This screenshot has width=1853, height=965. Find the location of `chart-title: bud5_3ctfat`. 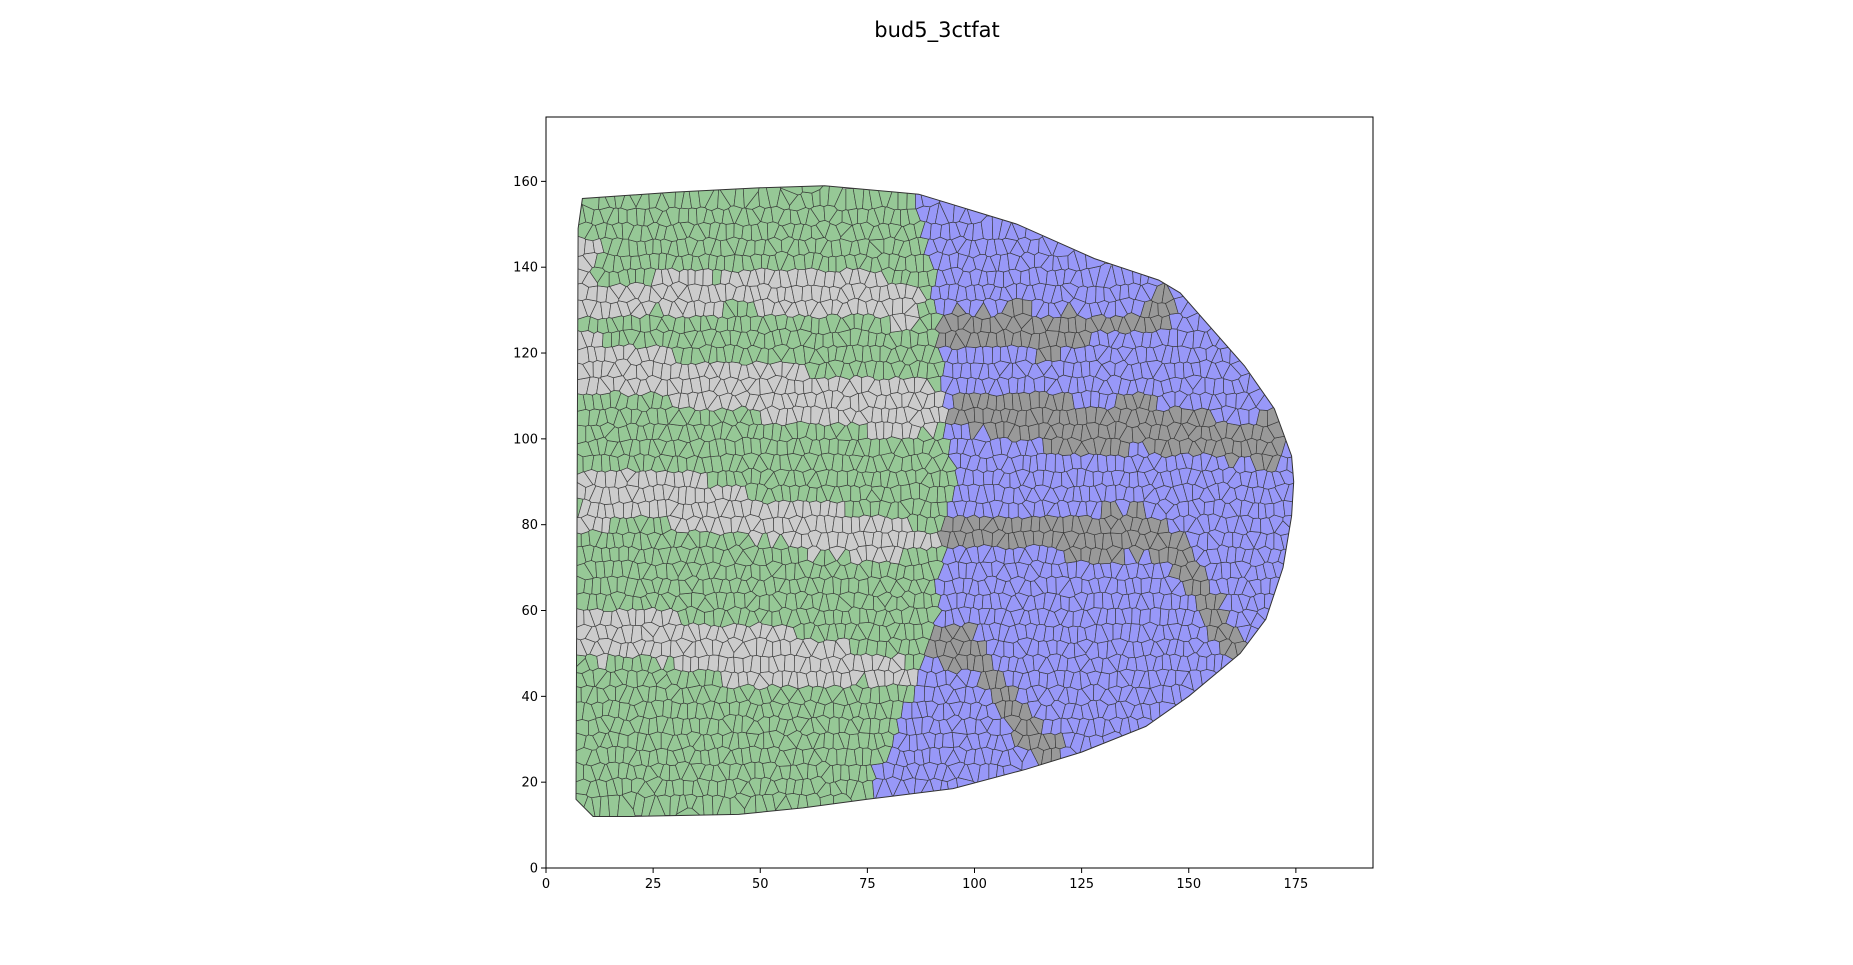

chart-title: bud5_3ctfat is located at coordinates (936, 30).